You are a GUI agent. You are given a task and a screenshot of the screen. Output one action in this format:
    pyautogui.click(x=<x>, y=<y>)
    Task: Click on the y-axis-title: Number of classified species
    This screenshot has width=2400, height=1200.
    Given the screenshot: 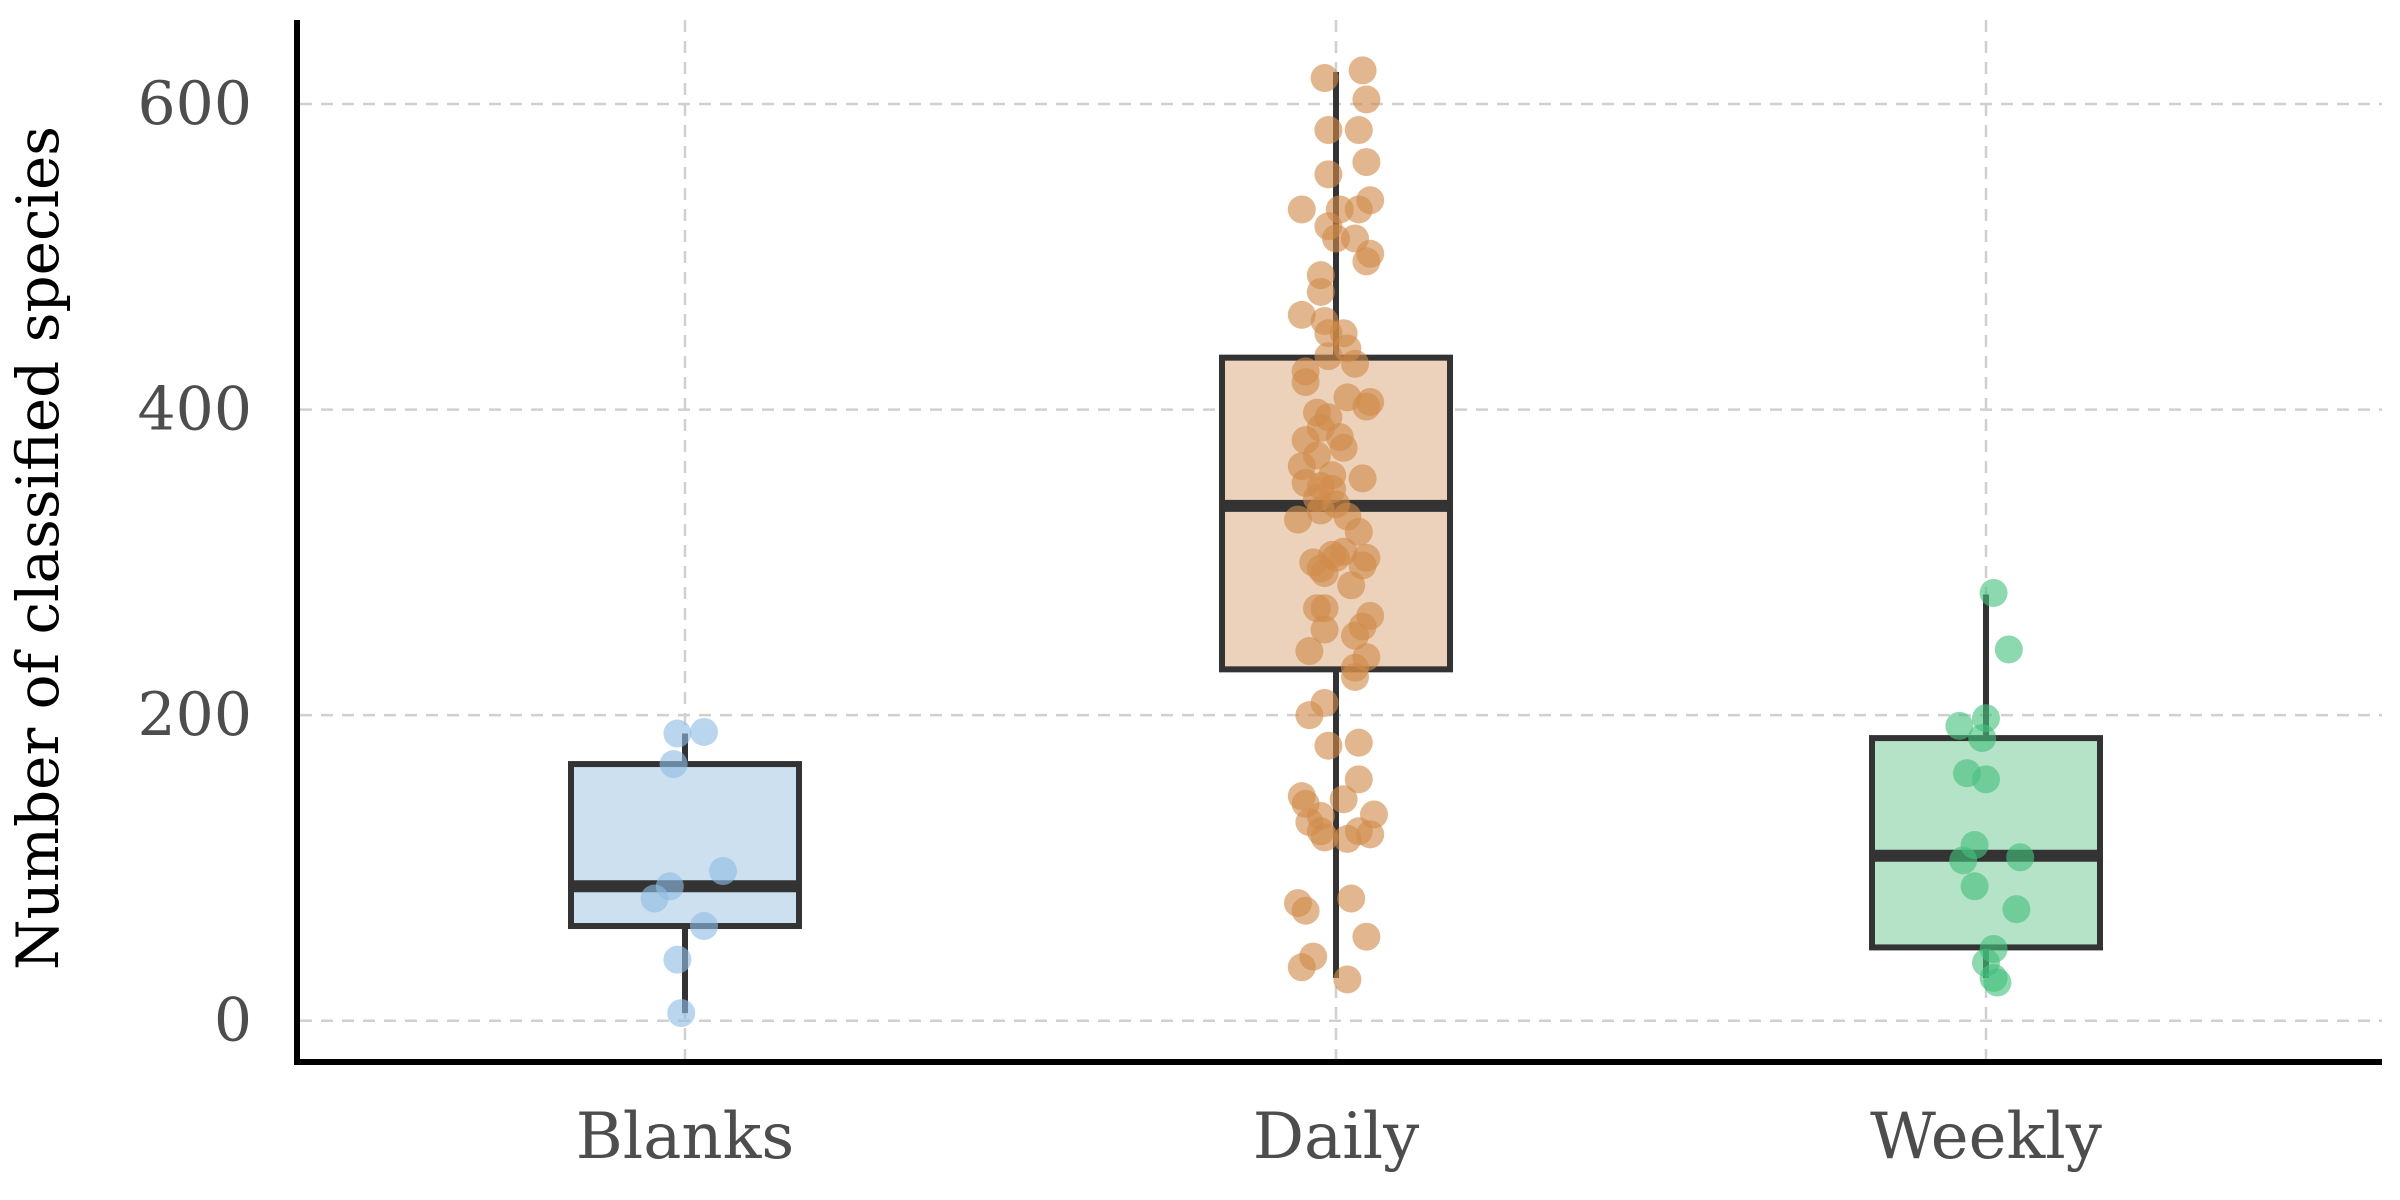 What is the action you would take?
    pyautogui.click(x=38, y=548)
    